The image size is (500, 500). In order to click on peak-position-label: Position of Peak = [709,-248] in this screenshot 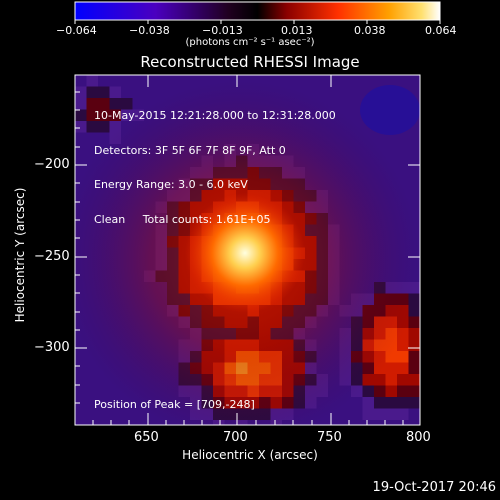, I will do `click(174, 404)`.